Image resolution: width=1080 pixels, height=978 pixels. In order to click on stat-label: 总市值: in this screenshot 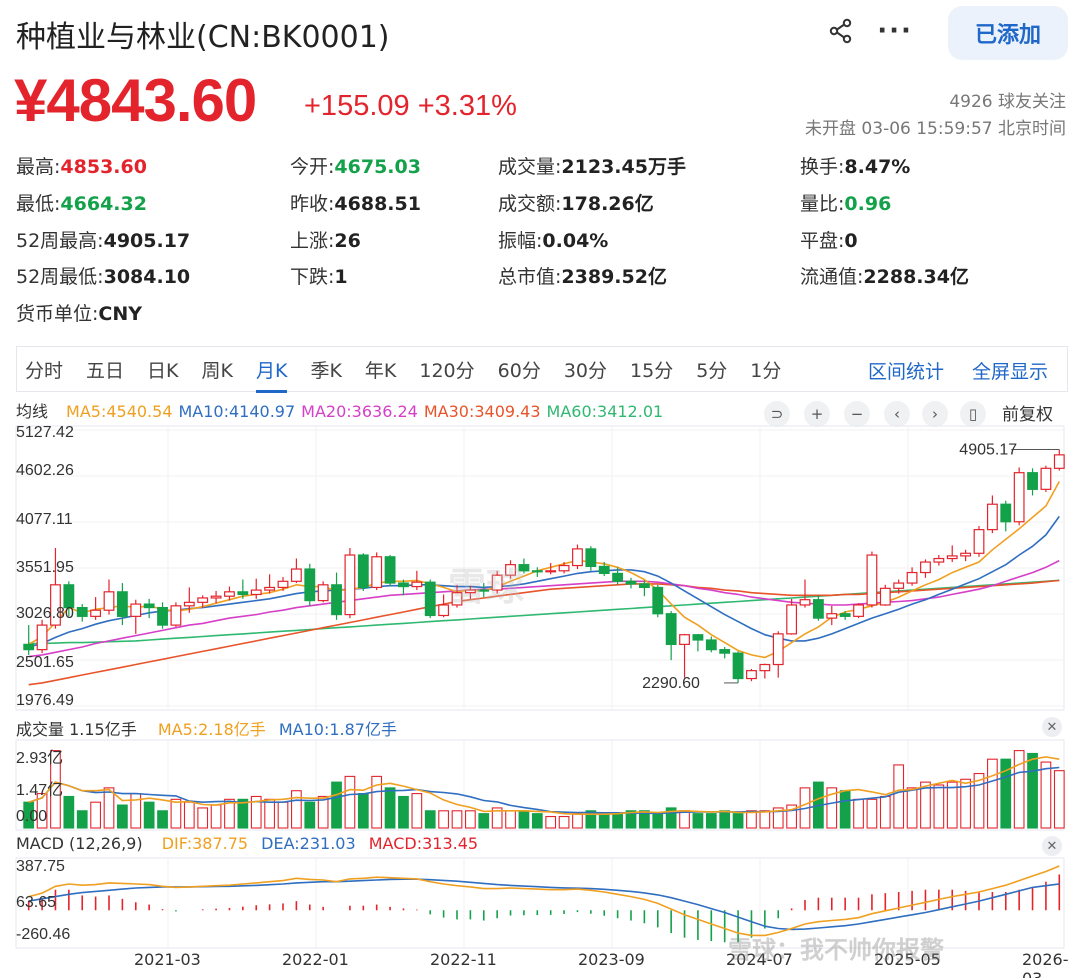, I will do `click(530, 277)`.